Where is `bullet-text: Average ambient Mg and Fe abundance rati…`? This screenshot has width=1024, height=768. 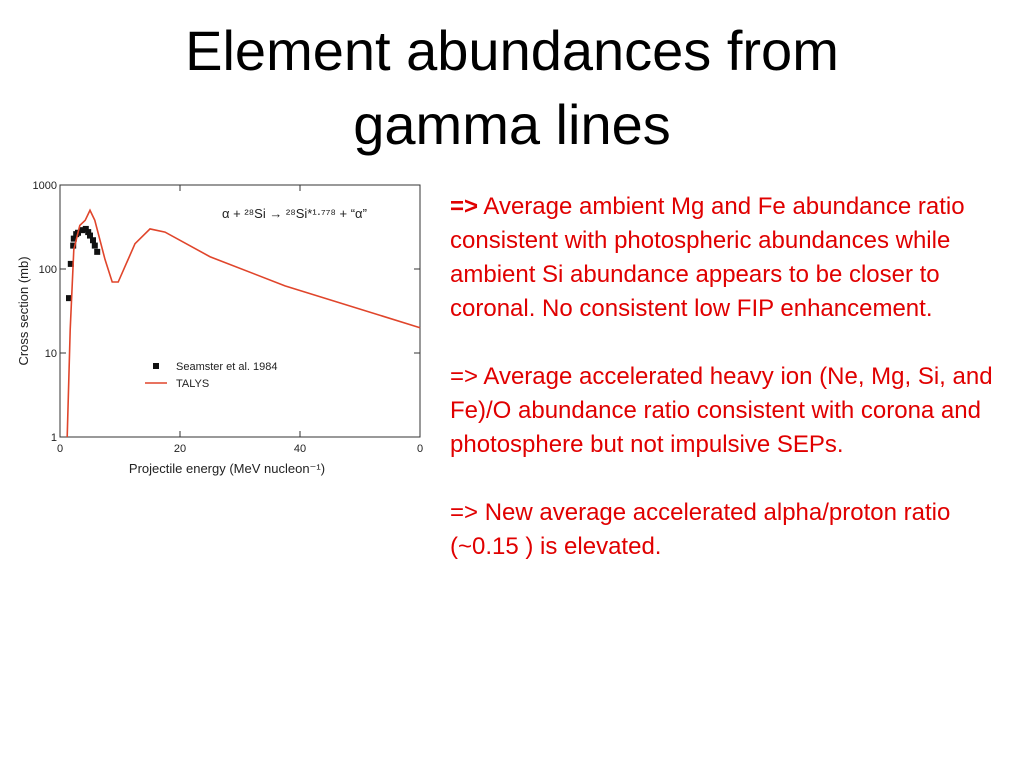 bullet-text: Average ambient Mg and Fe abundance rati… is located at coordinates (707, 257).